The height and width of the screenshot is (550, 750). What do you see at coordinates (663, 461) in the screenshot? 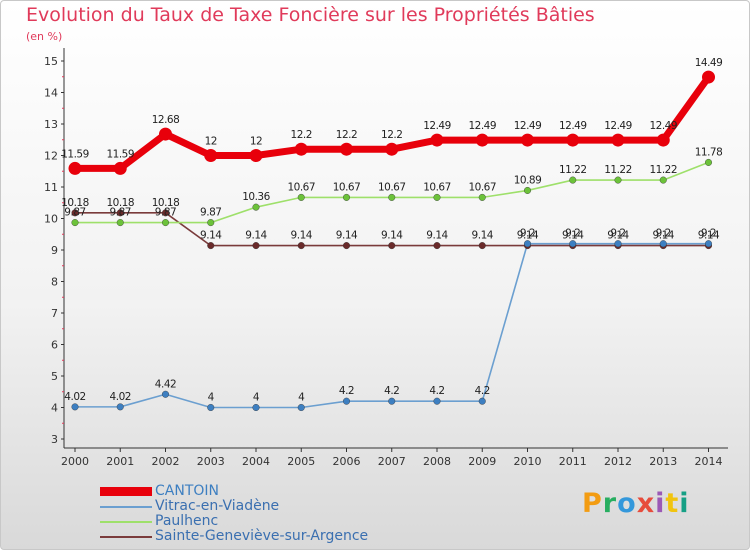
I see `x-tick-label: 2013` at bounding box center [663, 461].